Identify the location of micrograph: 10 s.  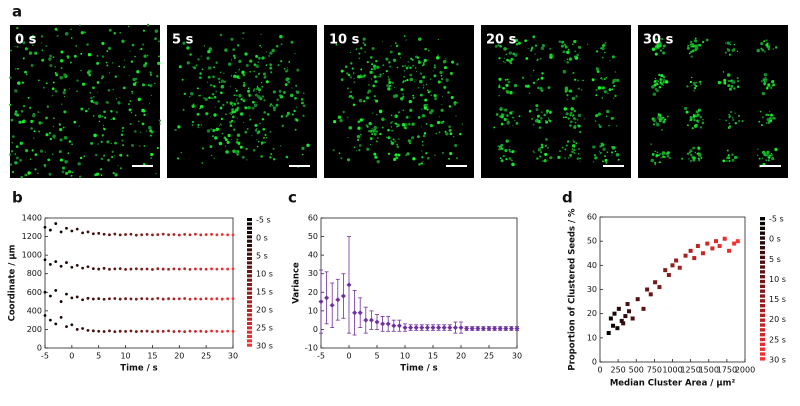
(399, 101).